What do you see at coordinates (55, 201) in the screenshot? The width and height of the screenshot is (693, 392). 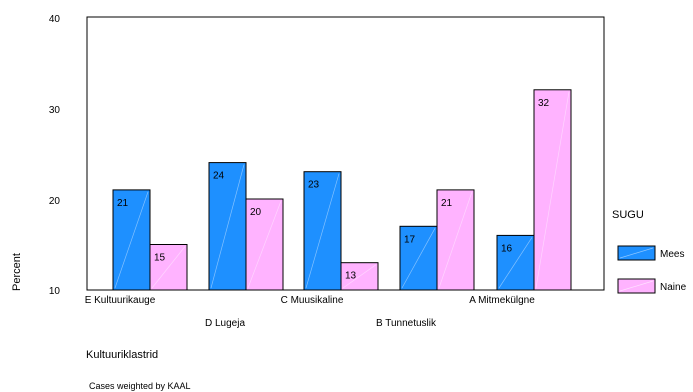 I see `y-tick-label: 20` at bounding box center [55, 201].